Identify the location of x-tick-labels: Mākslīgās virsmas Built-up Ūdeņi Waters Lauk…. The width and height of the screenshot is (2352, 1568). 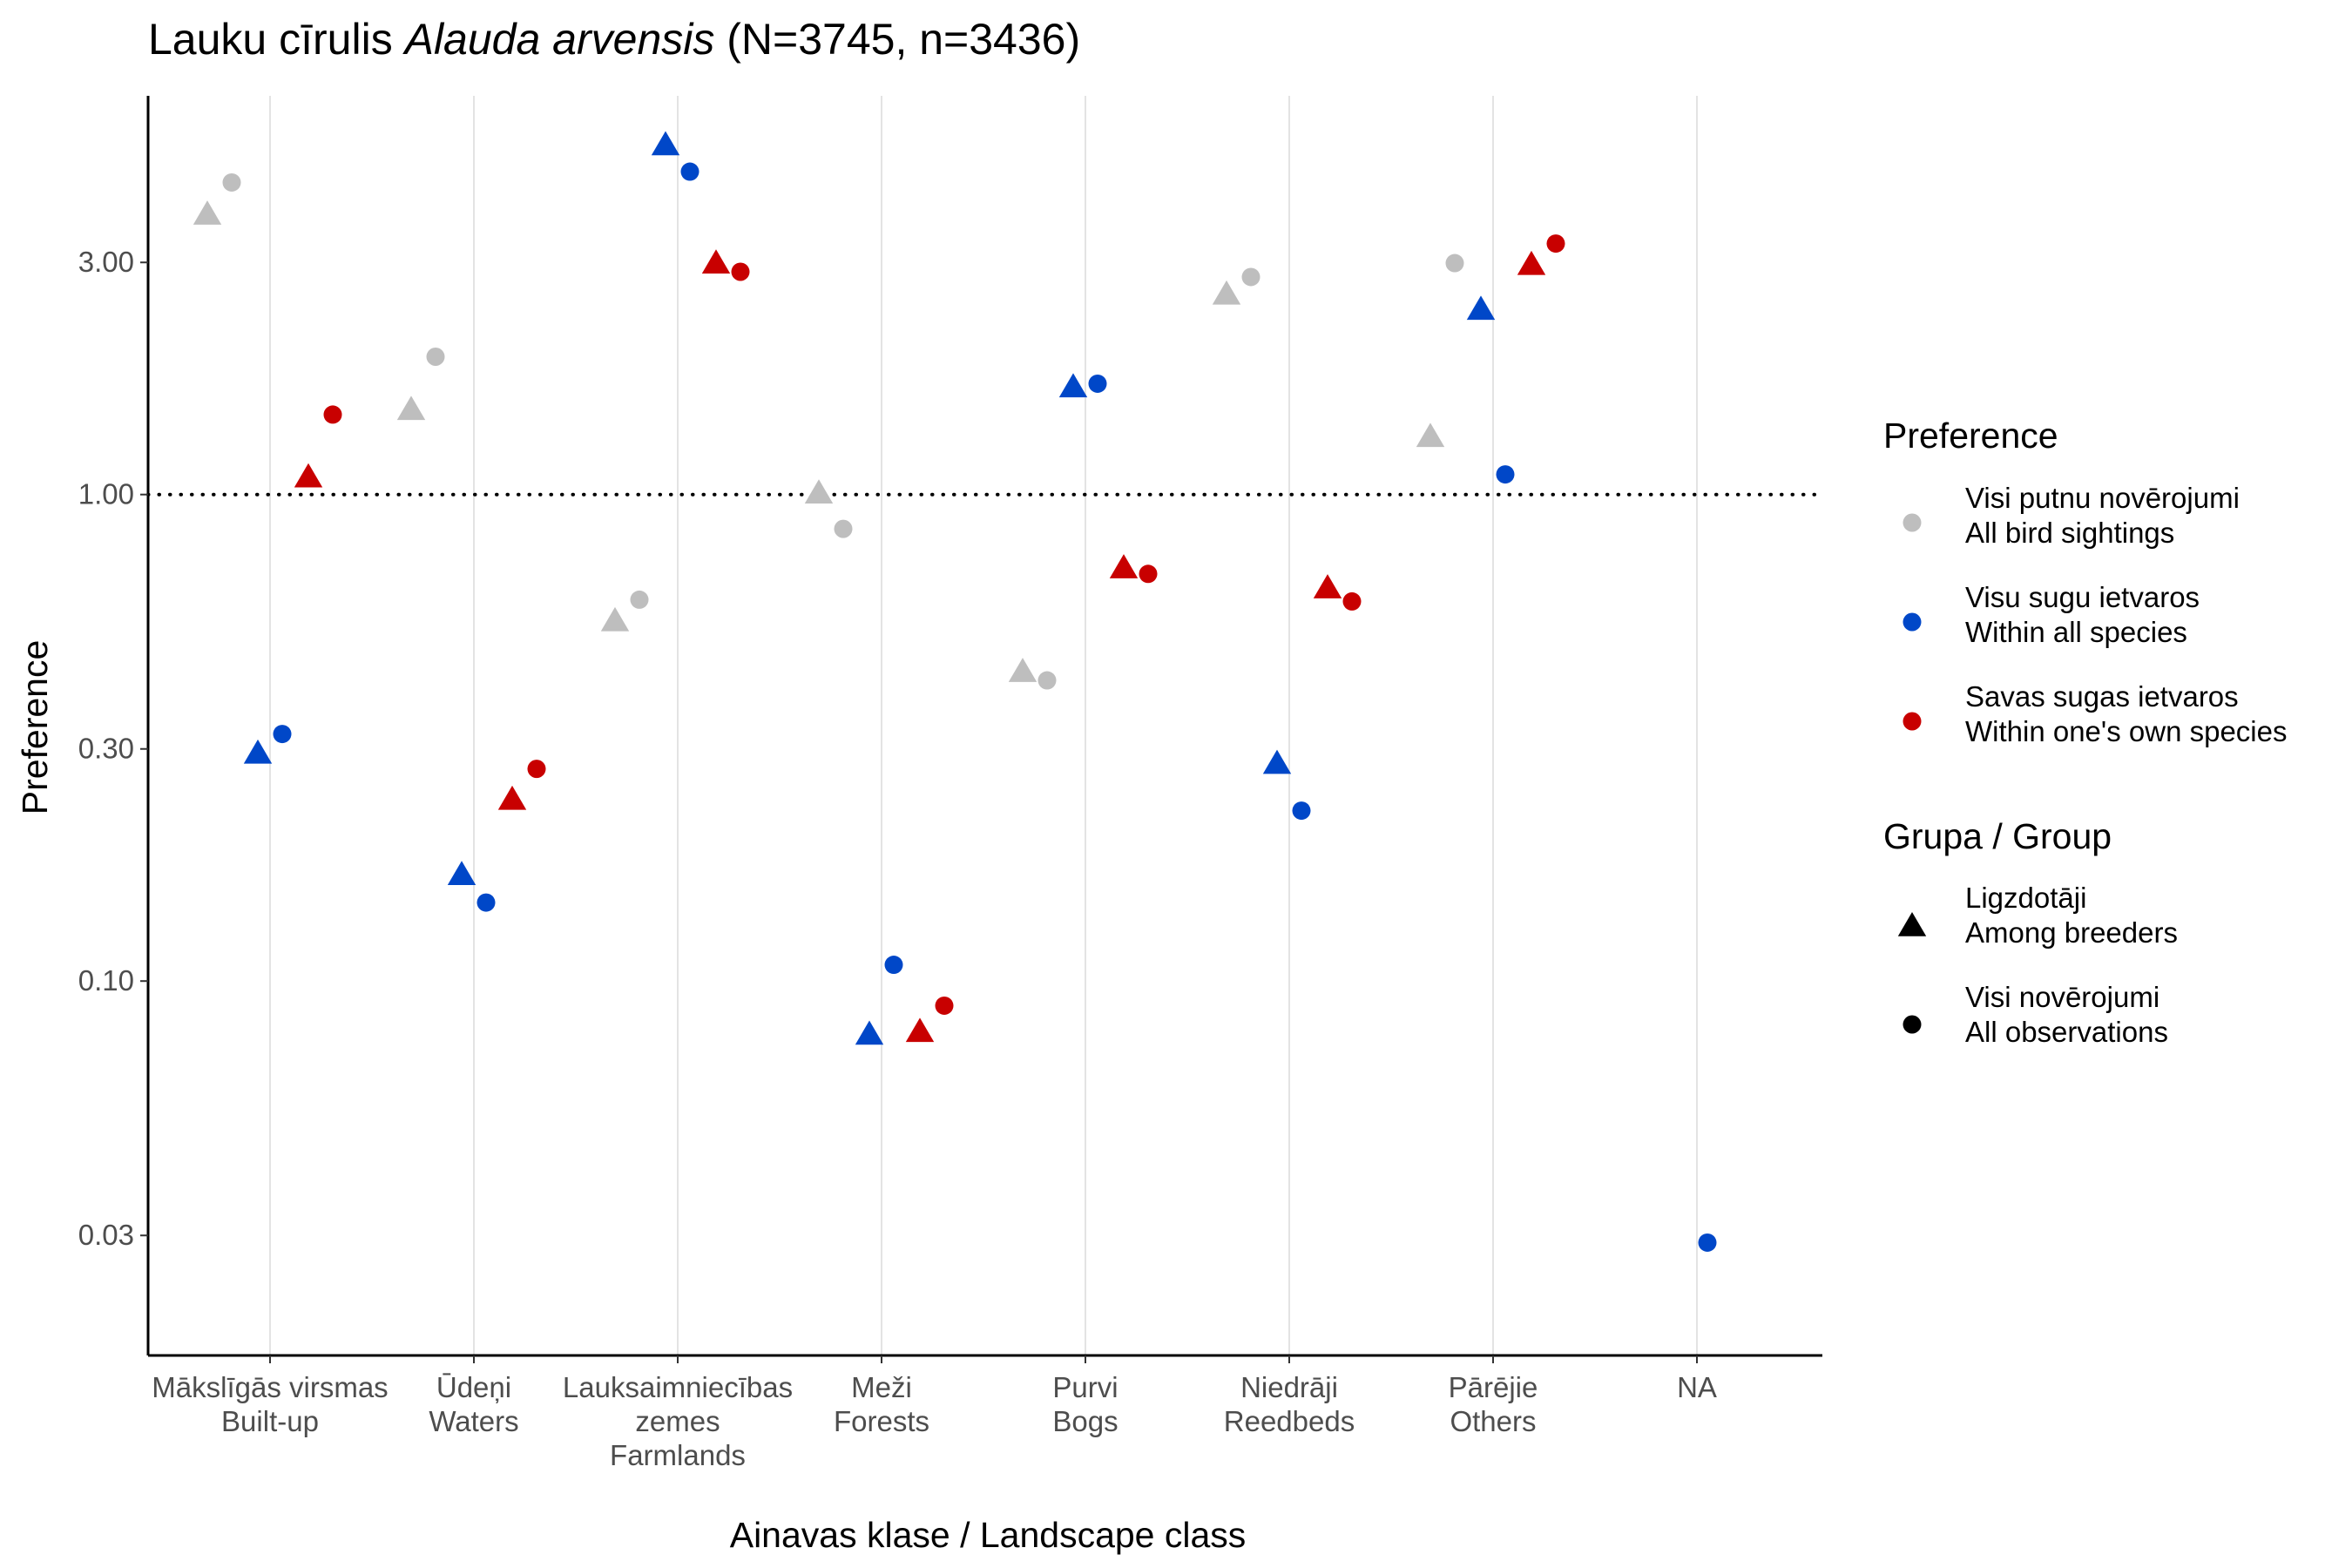
(935, 1413).